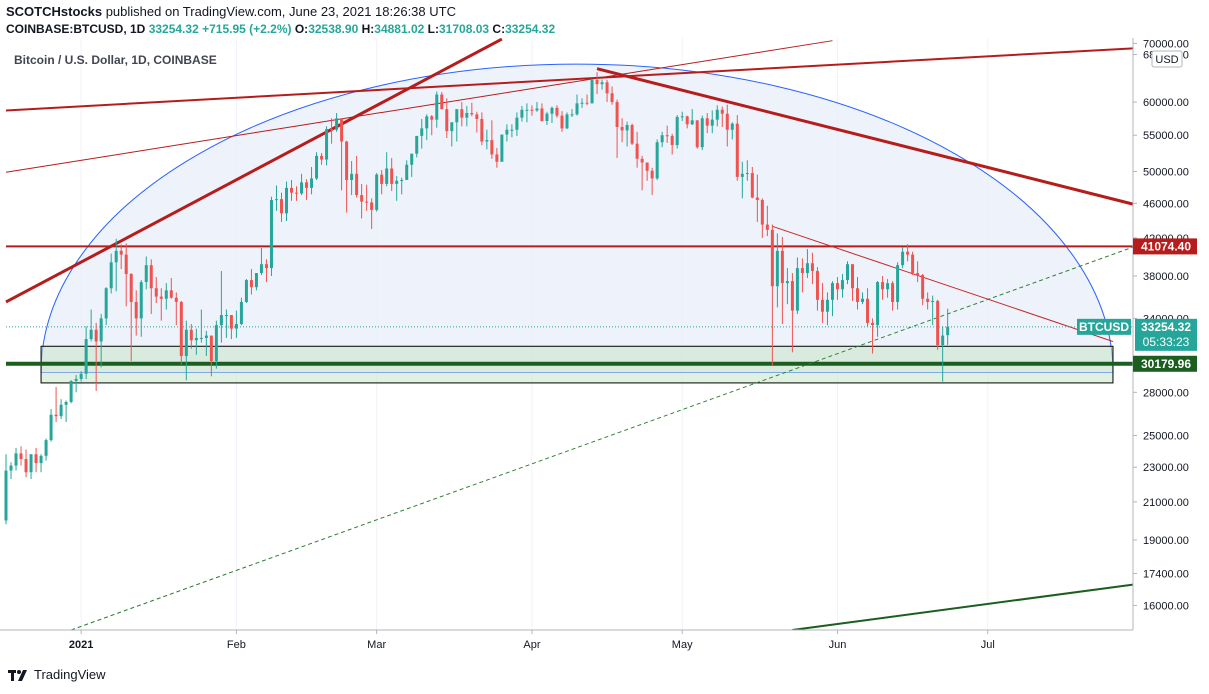  Describe the element at coordinates (569, 79) in the screenshot. I see `upper-channel-line` at that location.